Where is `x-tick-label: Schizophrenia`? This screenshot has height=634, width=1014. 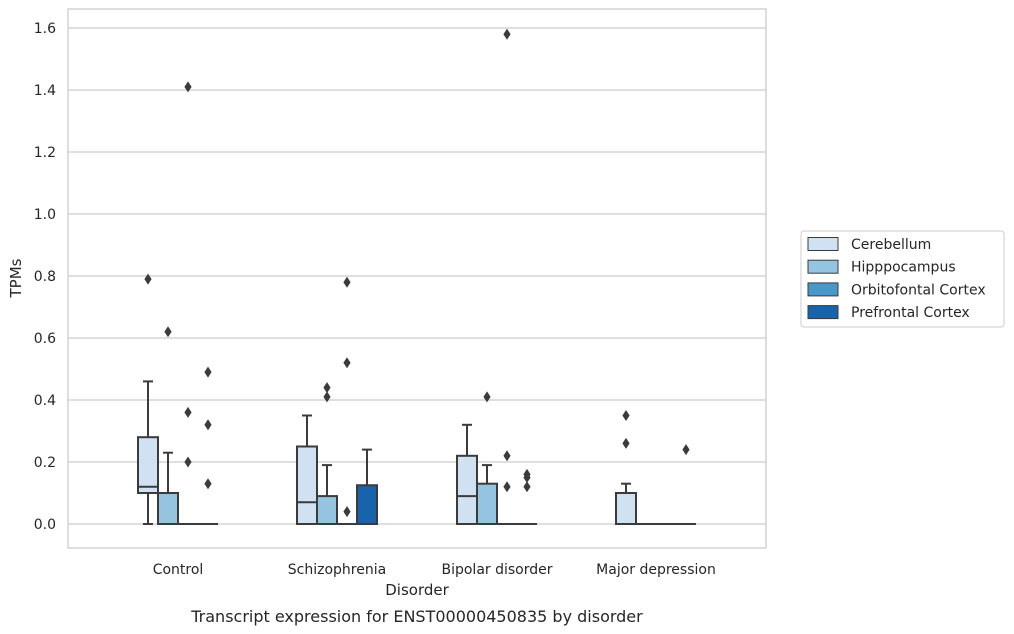 x-tick-label: Schizophrenia is located at coordinates (337, 570).